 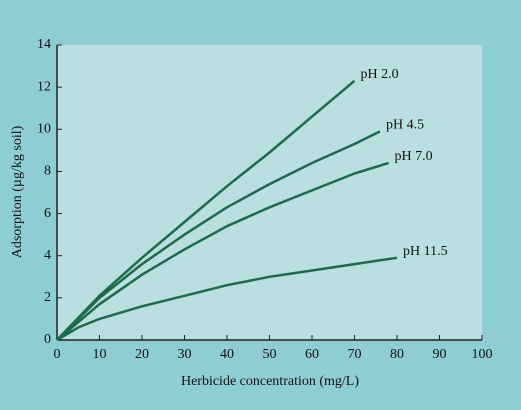 What do you see at coordinates (57, 354) in the screenshot?
I see `x-tick-label: 0` at bounding box center [57, 354].